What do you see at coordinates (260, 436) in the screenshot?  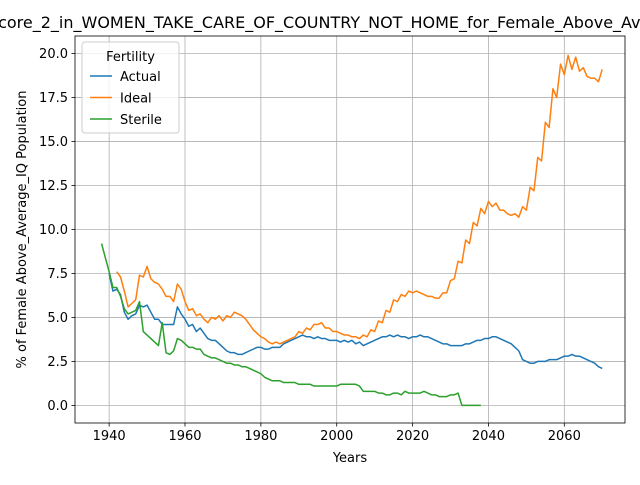 I see `x-tick-label: 1980` at bounding box center [260, 436].